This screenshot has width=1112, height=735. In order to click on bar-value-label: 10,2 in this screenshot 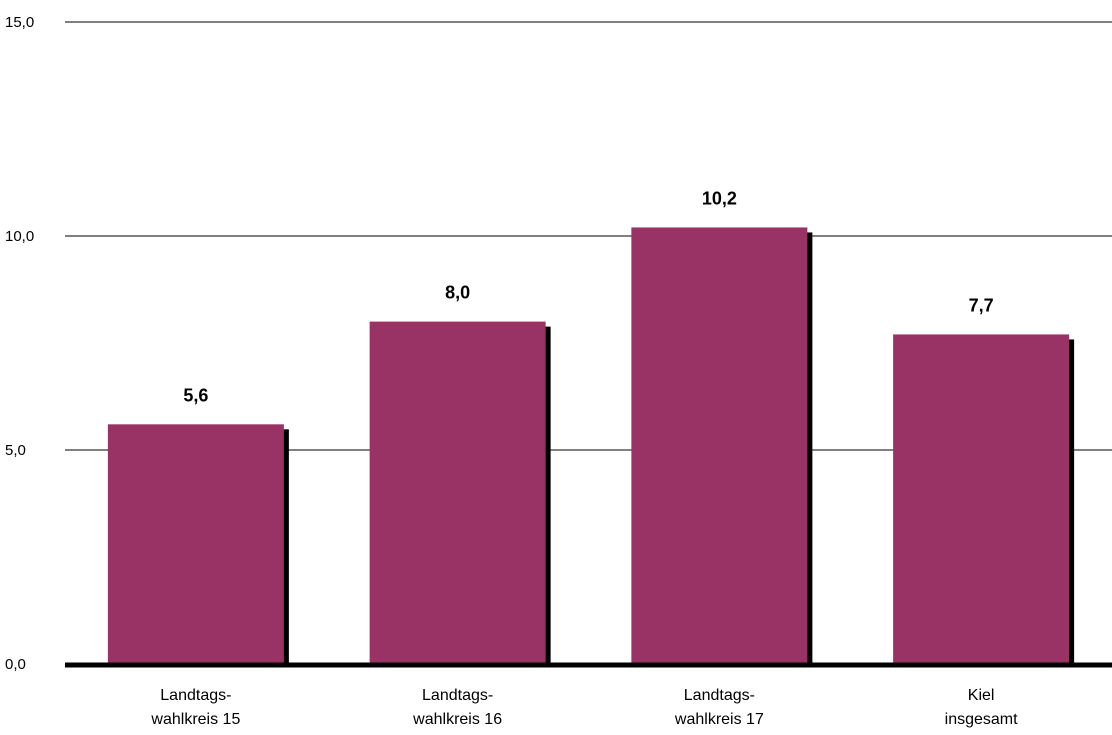, I will do `click(719, 198)`.